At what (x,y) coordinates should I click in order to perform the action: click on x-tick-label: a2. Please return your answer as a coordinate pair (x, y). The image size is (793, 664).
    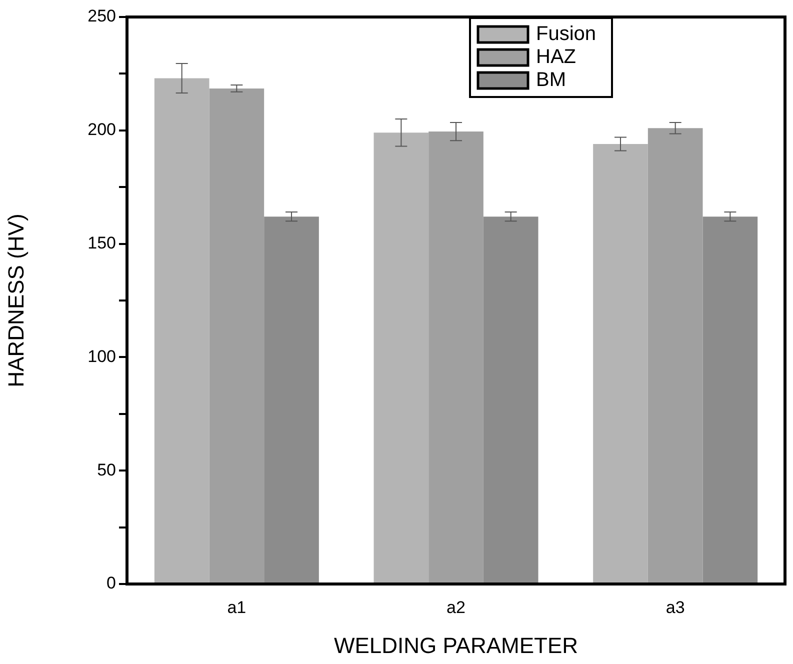
    Looking at the image, I should click on (456, 607).